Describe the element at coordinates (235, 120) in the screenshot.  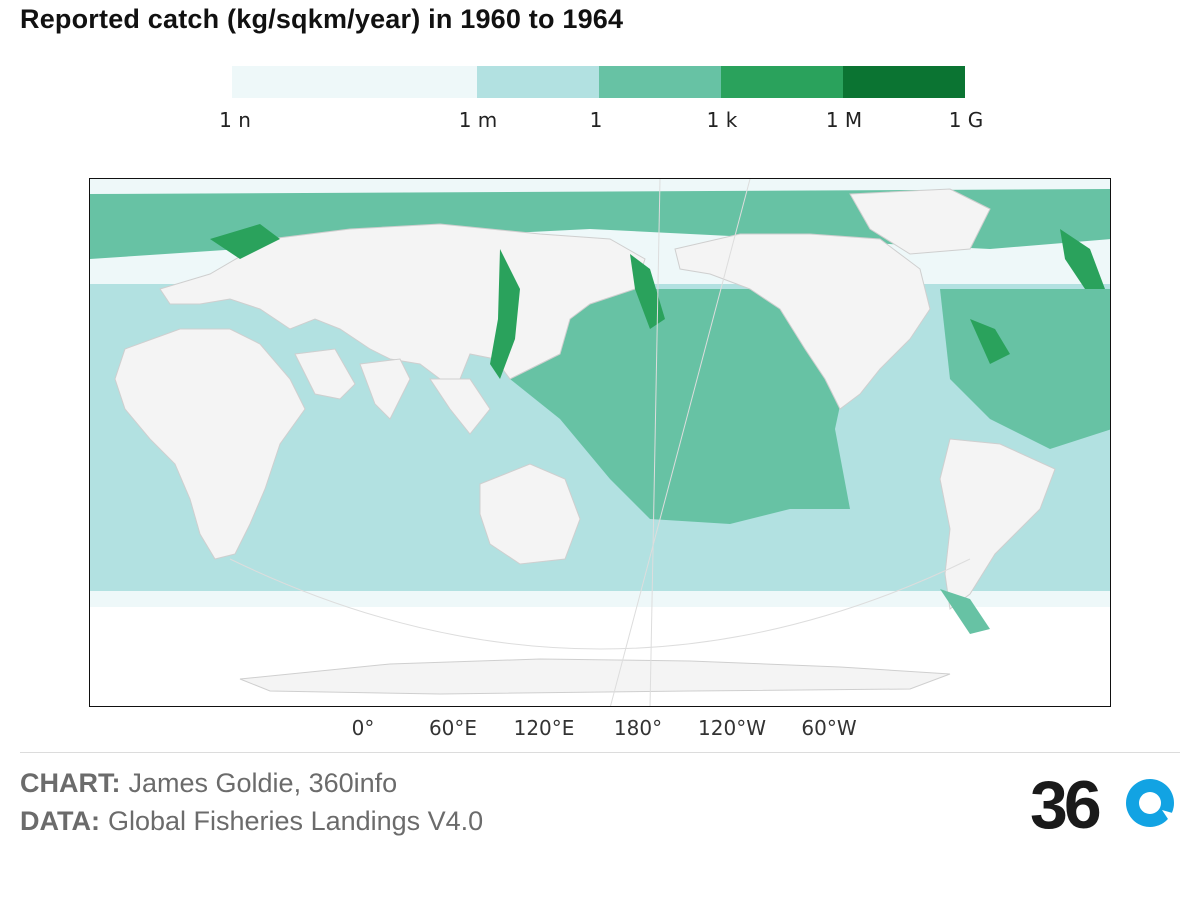
I see `legend-label: 1 n` at that location.